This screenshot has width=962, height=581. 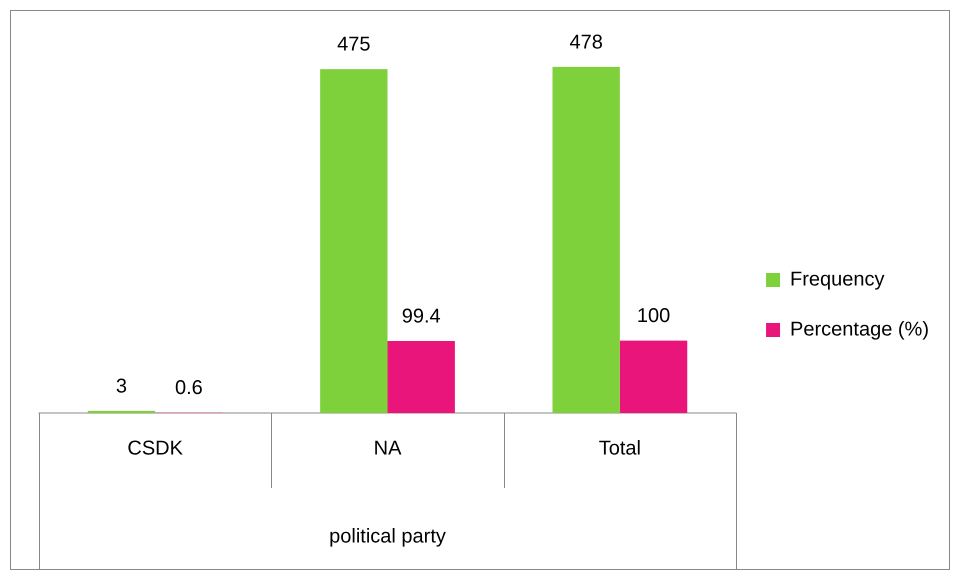 What do you see at coordinates (653, 316) in the screenshot?
I see `data-label: 100` at bounding box center [653, 316].